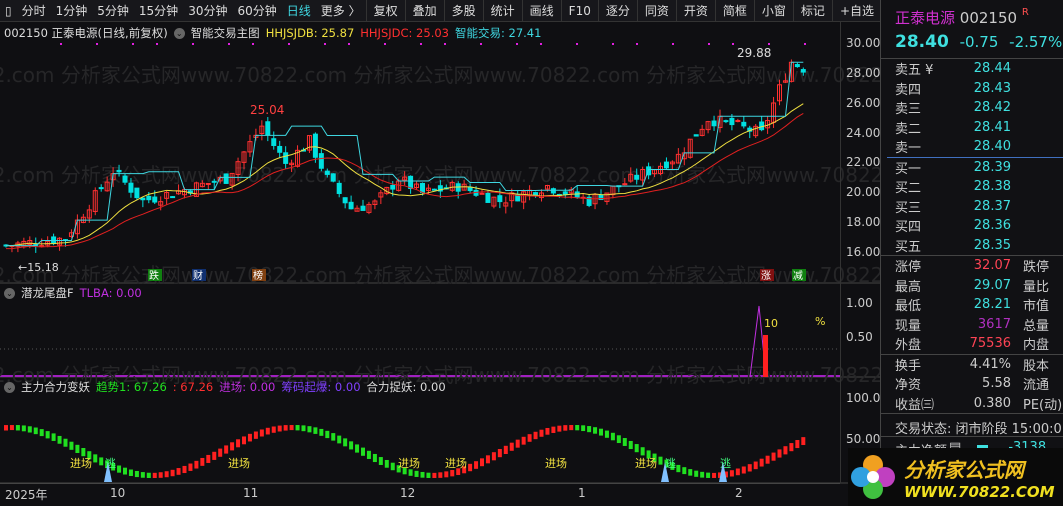 The width and height of the screenshot is (1063, 506). What do you see at coordinates (113, 11) in the screenshot?
I see `period-2: 5分钟` at bounding box center [113, 11].